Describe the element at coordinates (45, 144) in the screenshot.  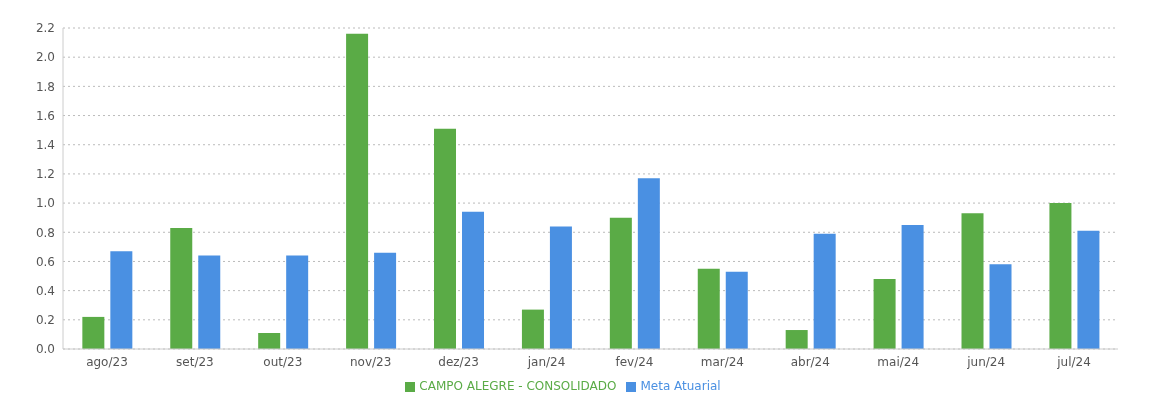
I see `y-tick-label: 1.4` at that location.